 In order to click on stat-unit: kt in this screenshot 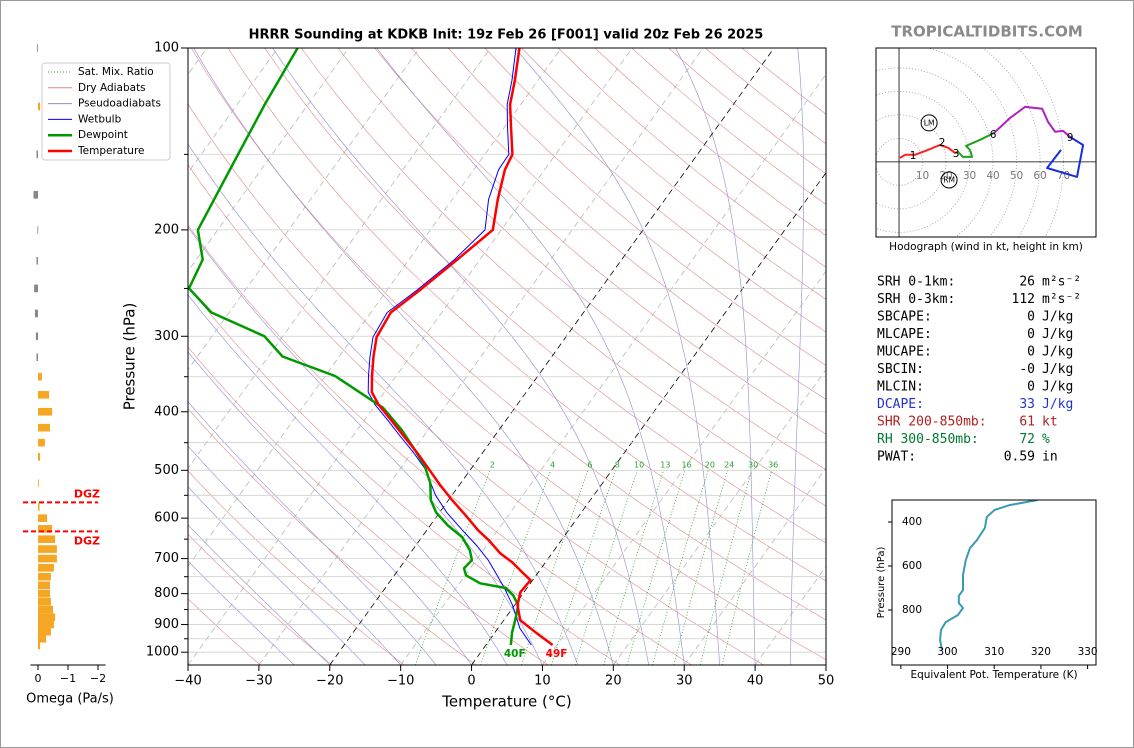, I will do `click(1050, 422)`.